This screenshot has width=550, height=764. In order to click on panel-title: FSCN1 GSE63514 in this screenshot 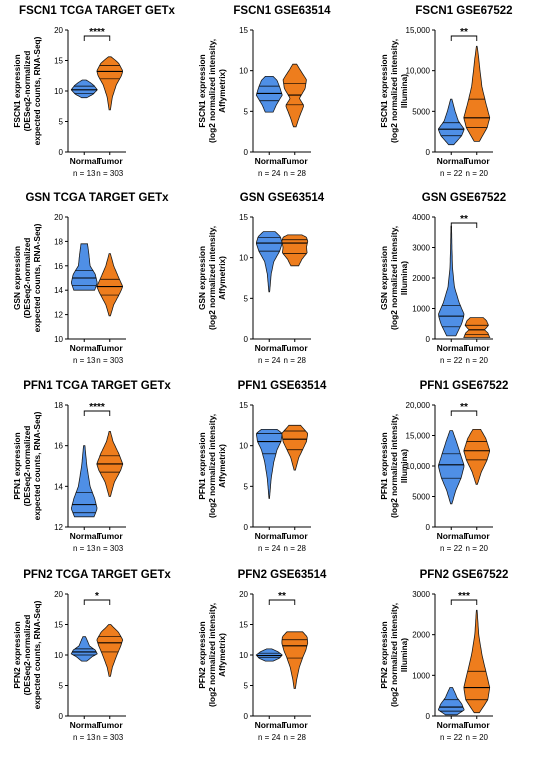, I will do `click(282, 11)`.